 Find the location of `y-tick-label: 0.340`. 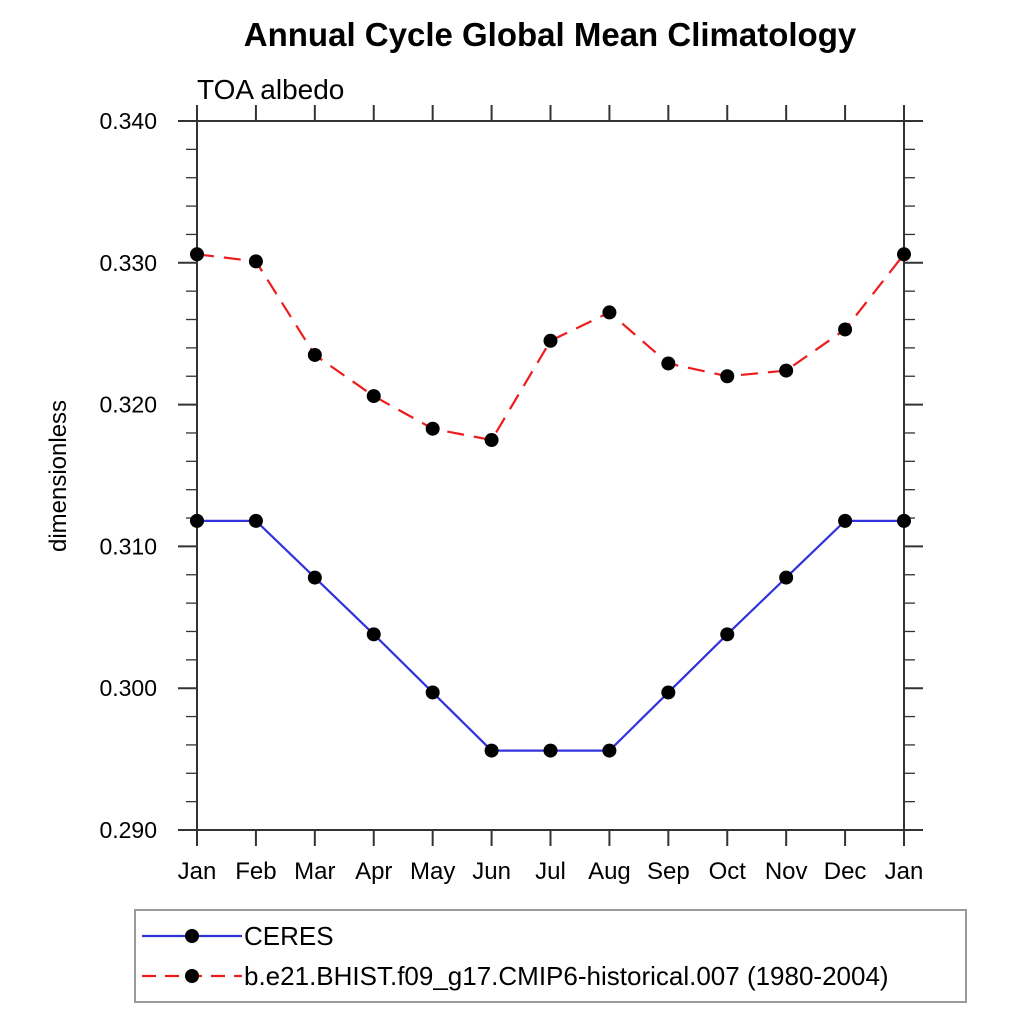

y-tick-label: 0.340 is located at coordinates (128, 121).